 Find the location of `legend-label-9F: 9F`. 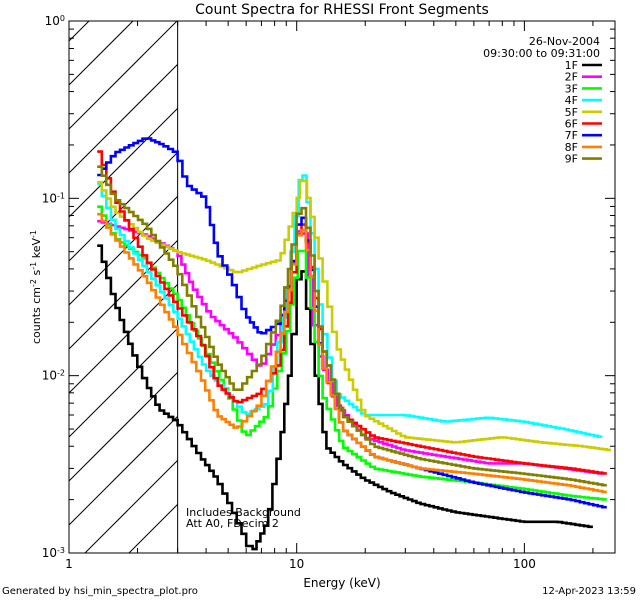

legend-label-9F: 9F is located at coordinates (571, 159).